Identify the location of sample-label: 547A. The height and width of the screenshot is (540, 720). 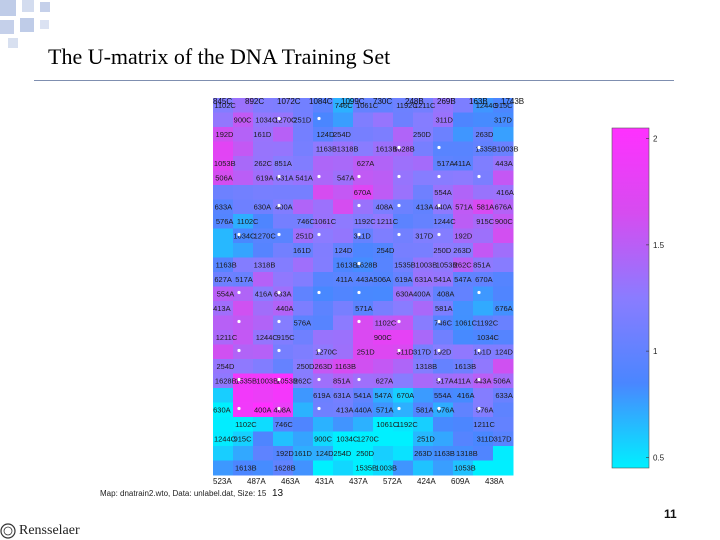
(383, 395).